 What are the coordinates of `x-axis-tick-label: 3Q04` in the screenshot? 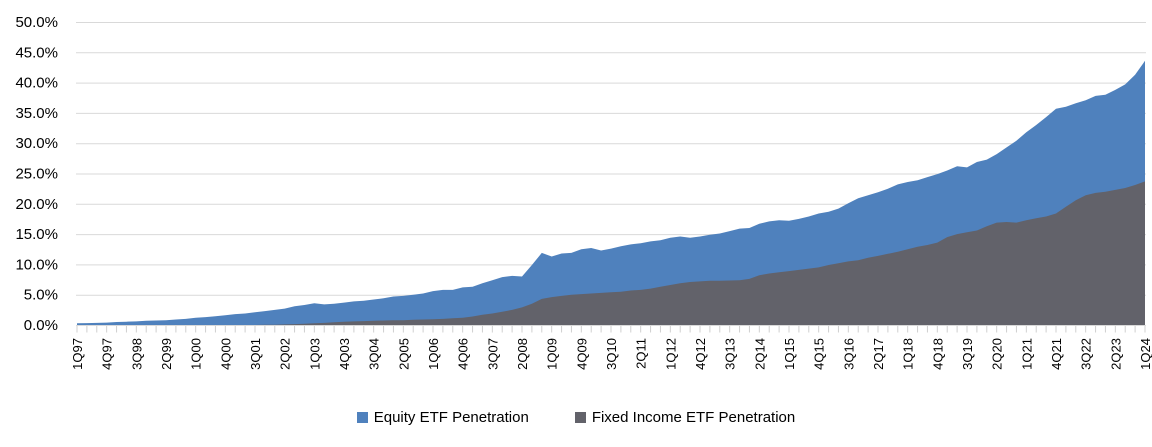 It's located at (374, 354).